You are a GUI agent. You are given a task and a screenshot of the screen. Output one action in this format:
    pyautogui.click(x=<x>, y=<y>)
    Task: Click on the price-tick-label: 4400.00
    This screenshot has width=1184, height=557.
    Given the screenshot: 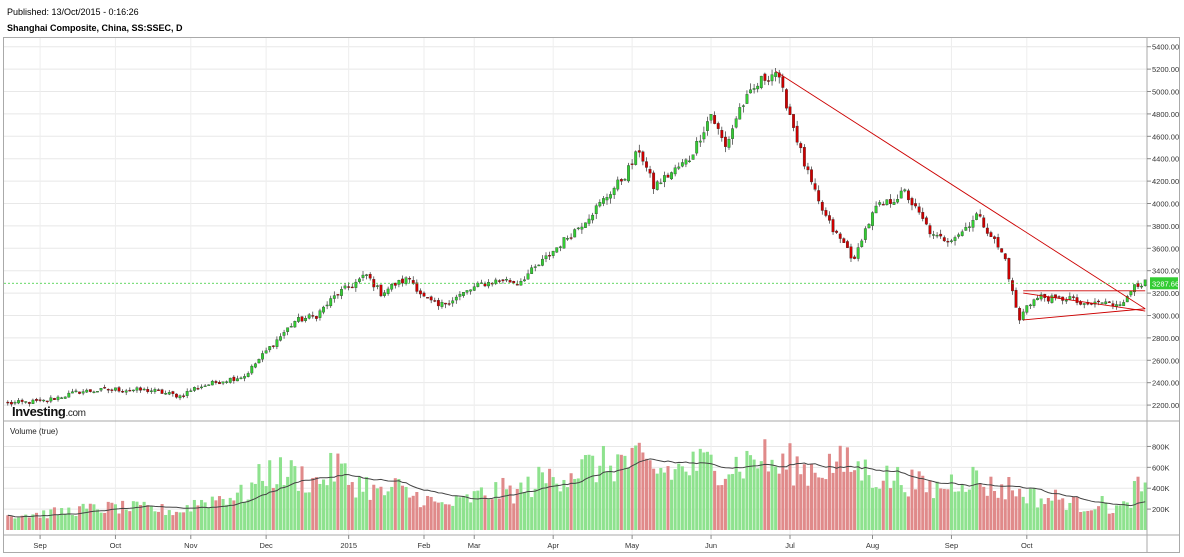 What is the action you would take?
    pyautogui.click(x=1165, y=159)
    